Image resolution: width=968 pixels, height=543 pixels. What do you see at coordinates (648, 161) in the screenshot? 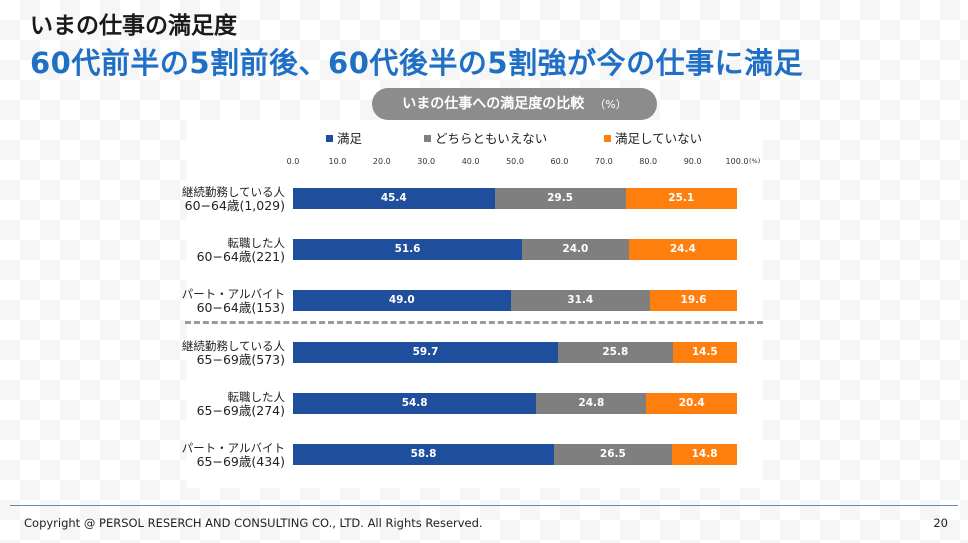
I see `x-tick-label: 80.0` at bounding box center [648, 161].